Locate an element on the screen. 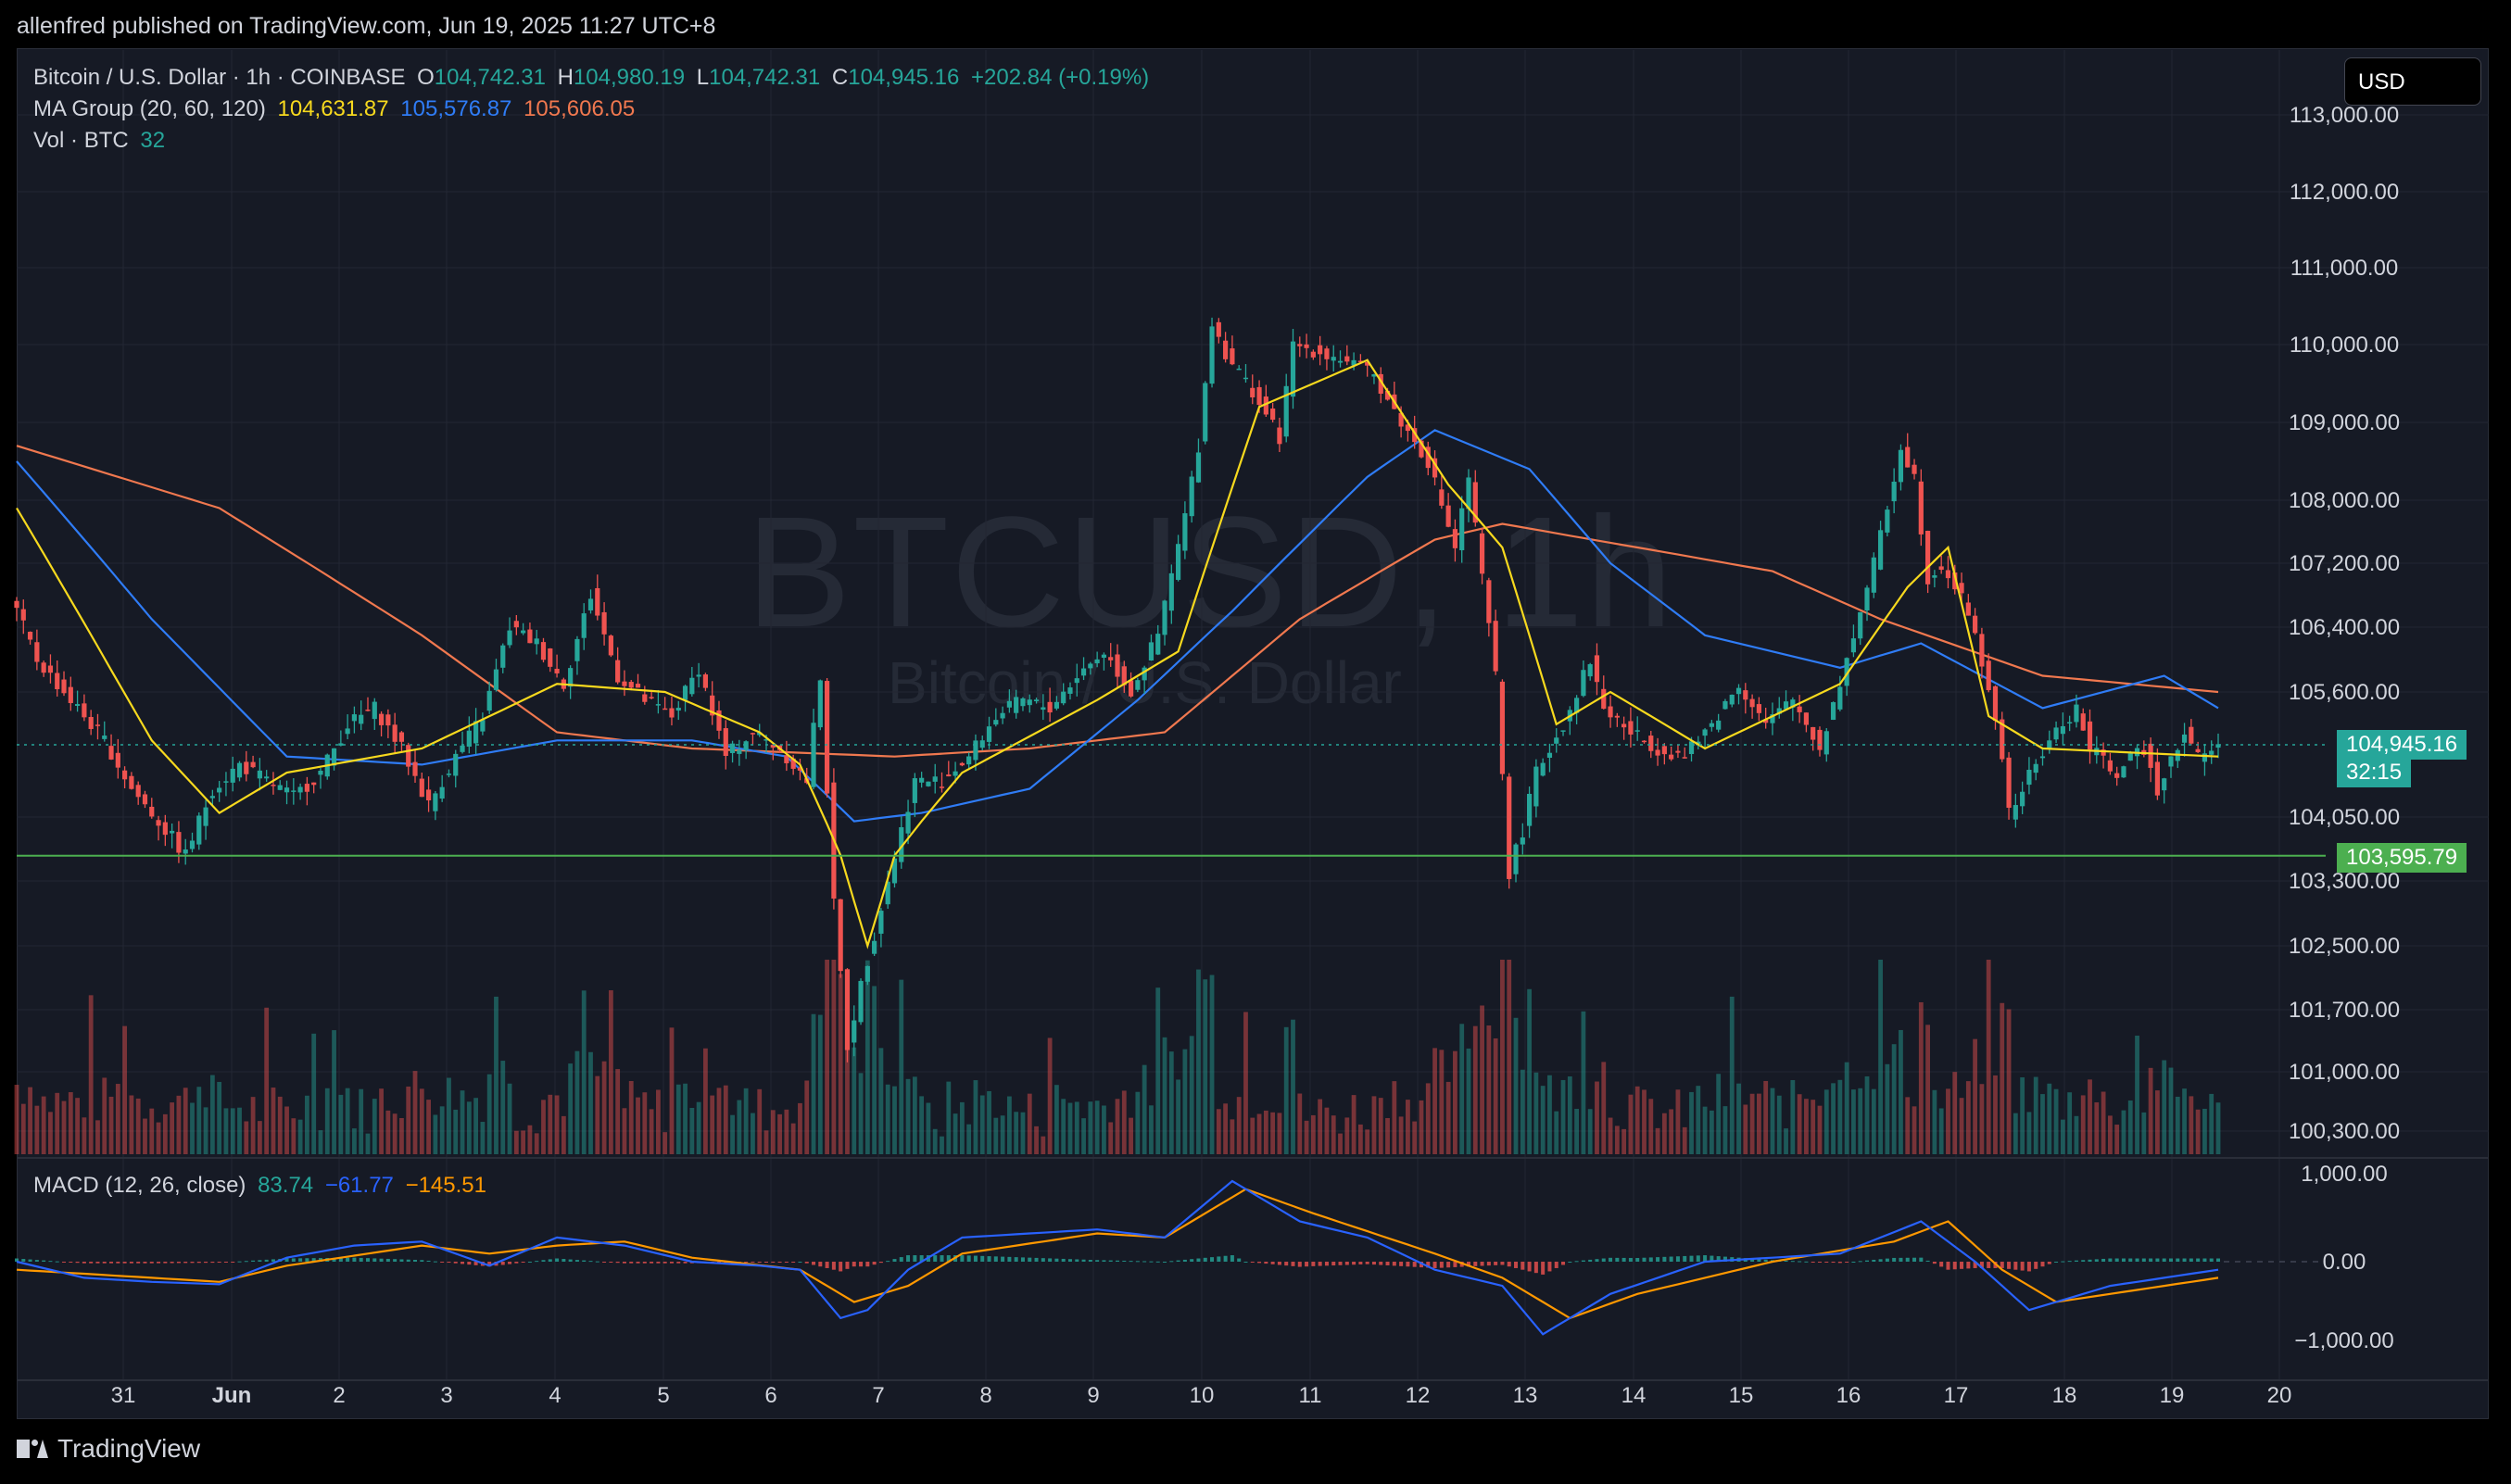  time-tick-label: 12 is located at coordinates (1419, 1396).